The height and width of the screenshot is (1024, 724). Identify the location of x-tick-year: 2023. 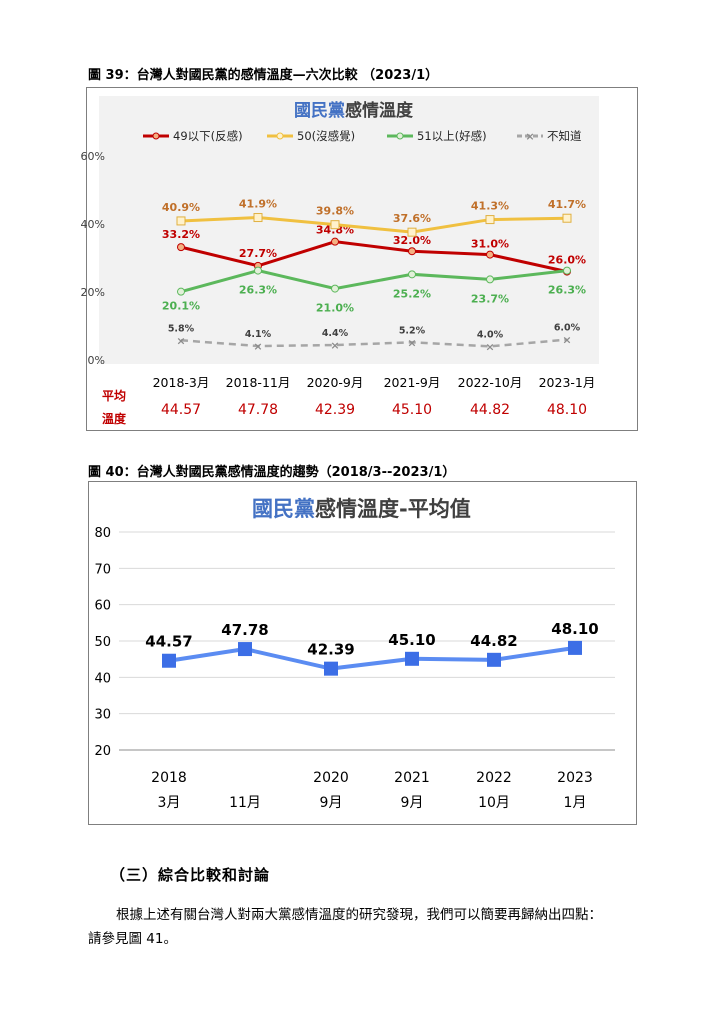
(575, 778).